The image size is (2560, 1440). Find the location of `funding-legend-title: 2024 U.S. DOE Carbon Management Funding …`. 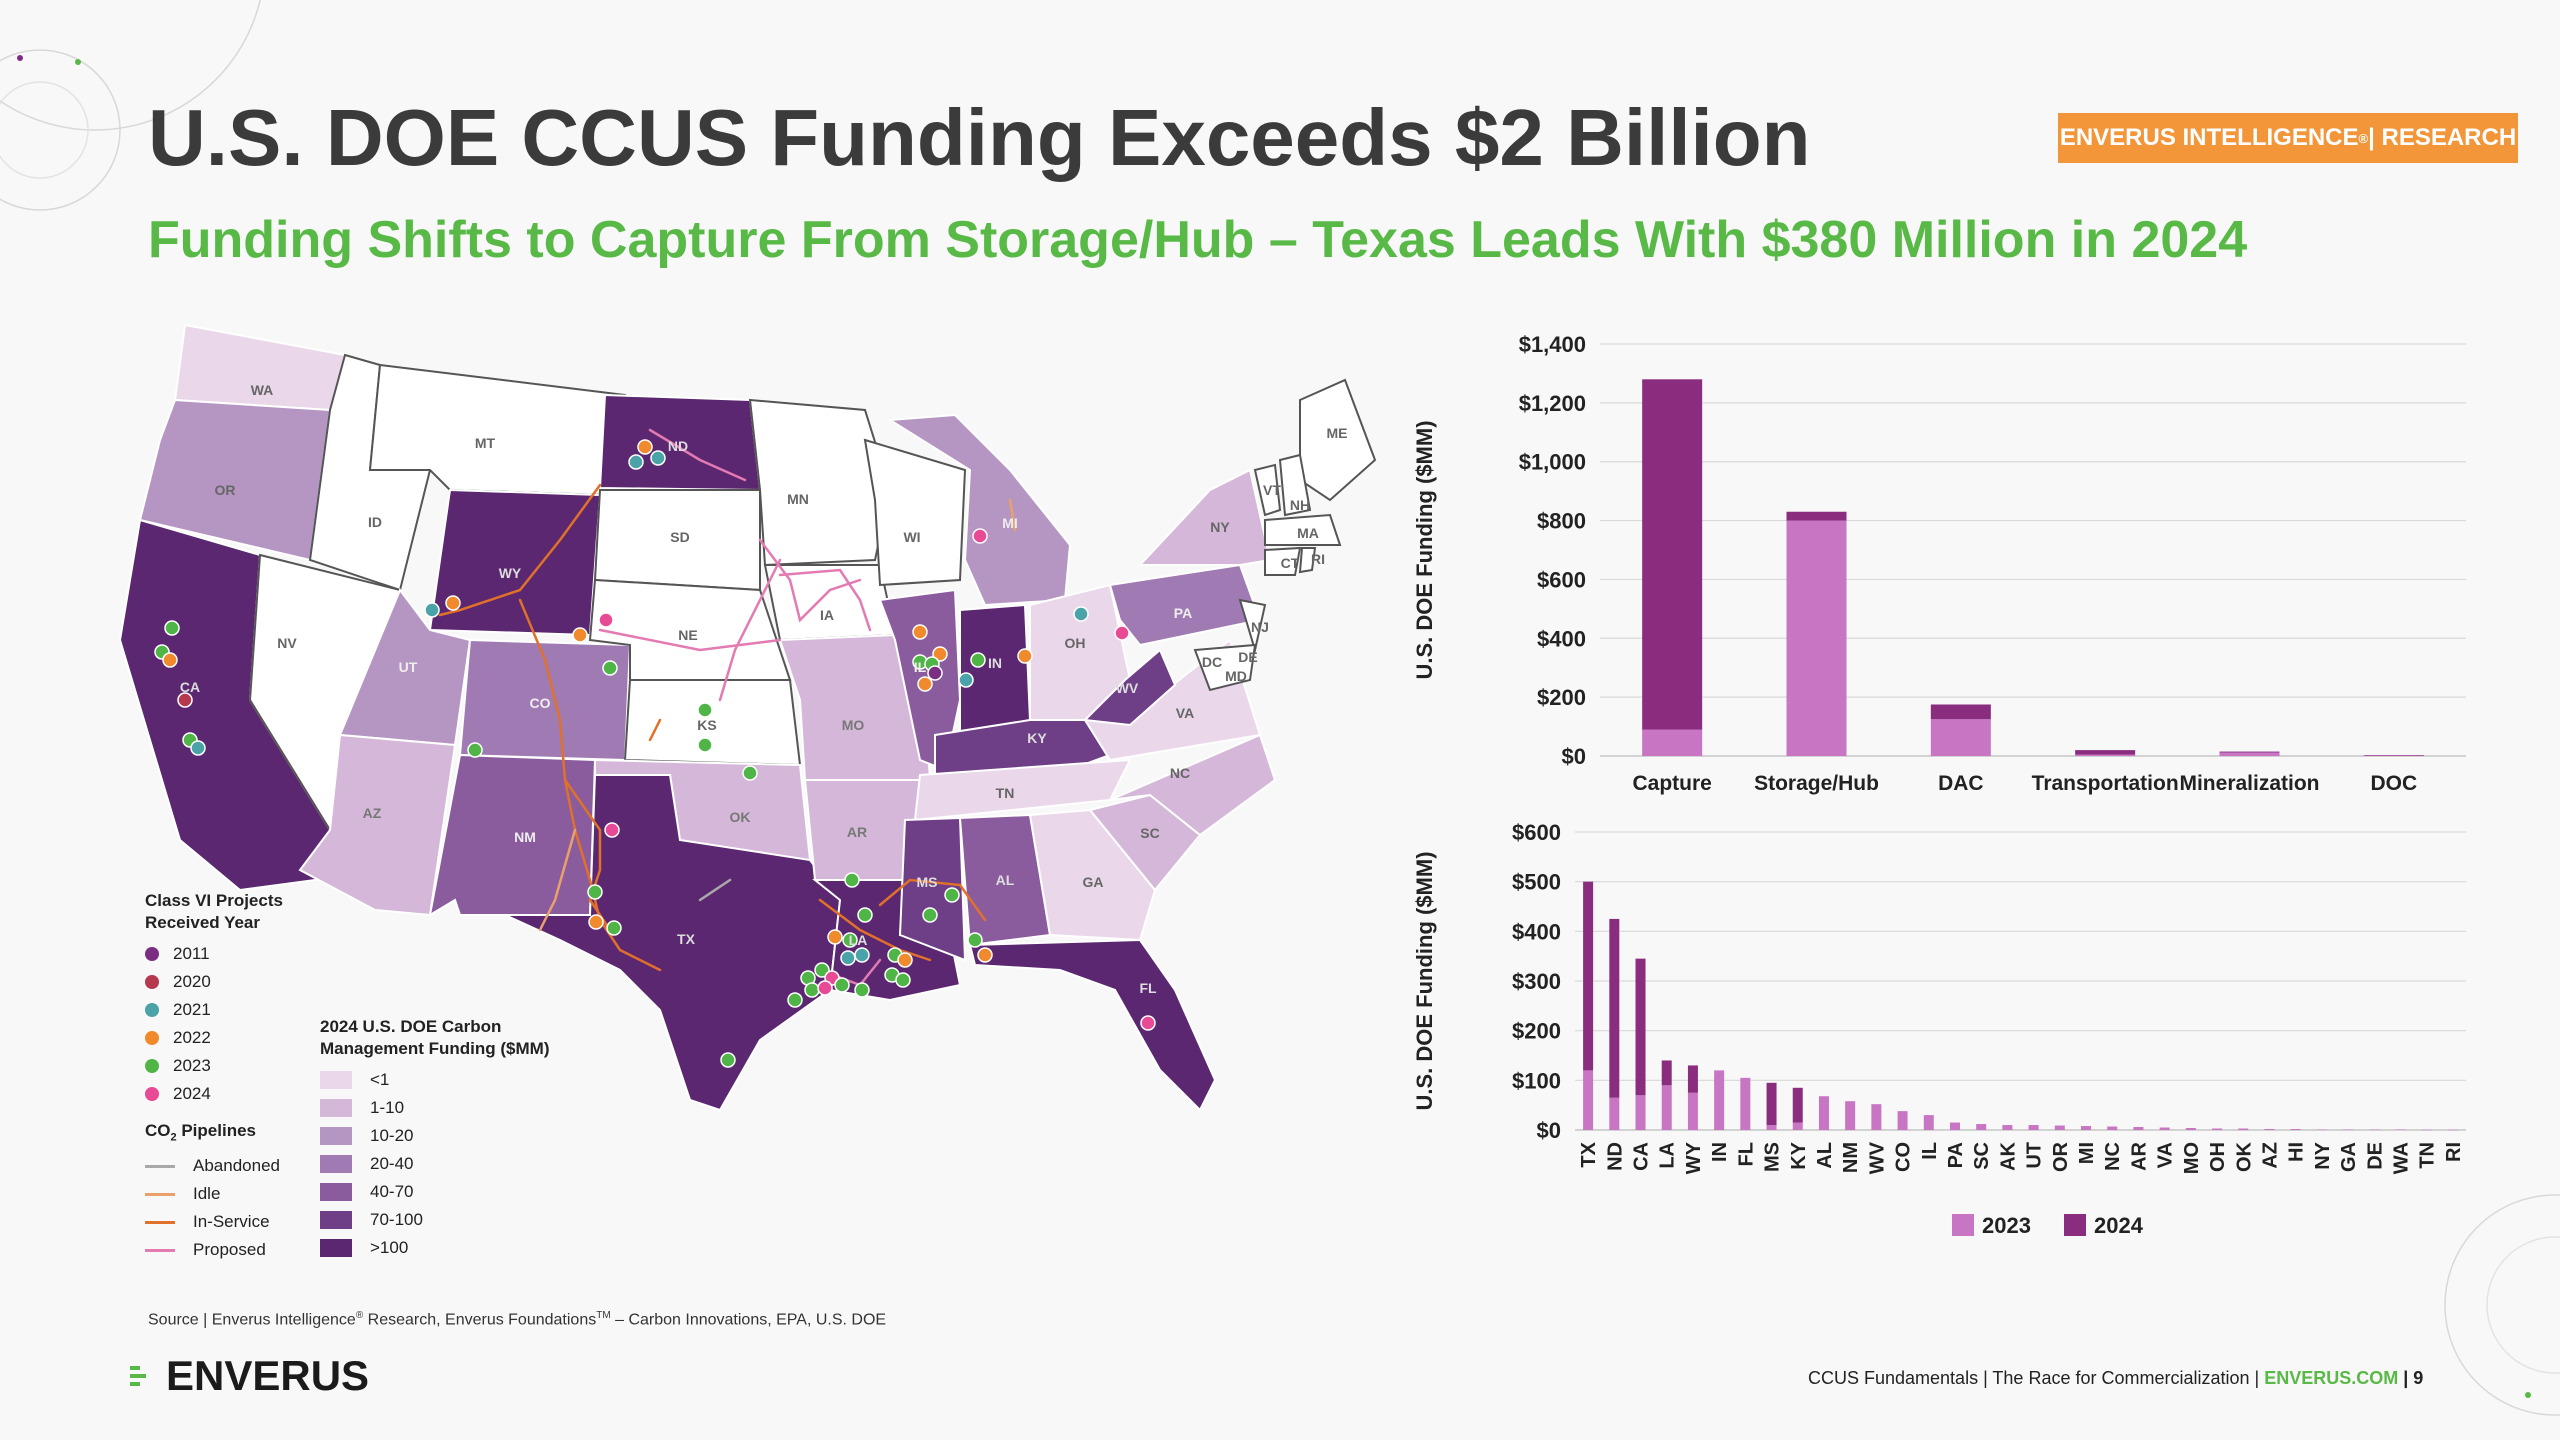

funding-legend-title: 2024 U.S. DOE Carbon Management Funding … is located at coordinates (435, 1037).